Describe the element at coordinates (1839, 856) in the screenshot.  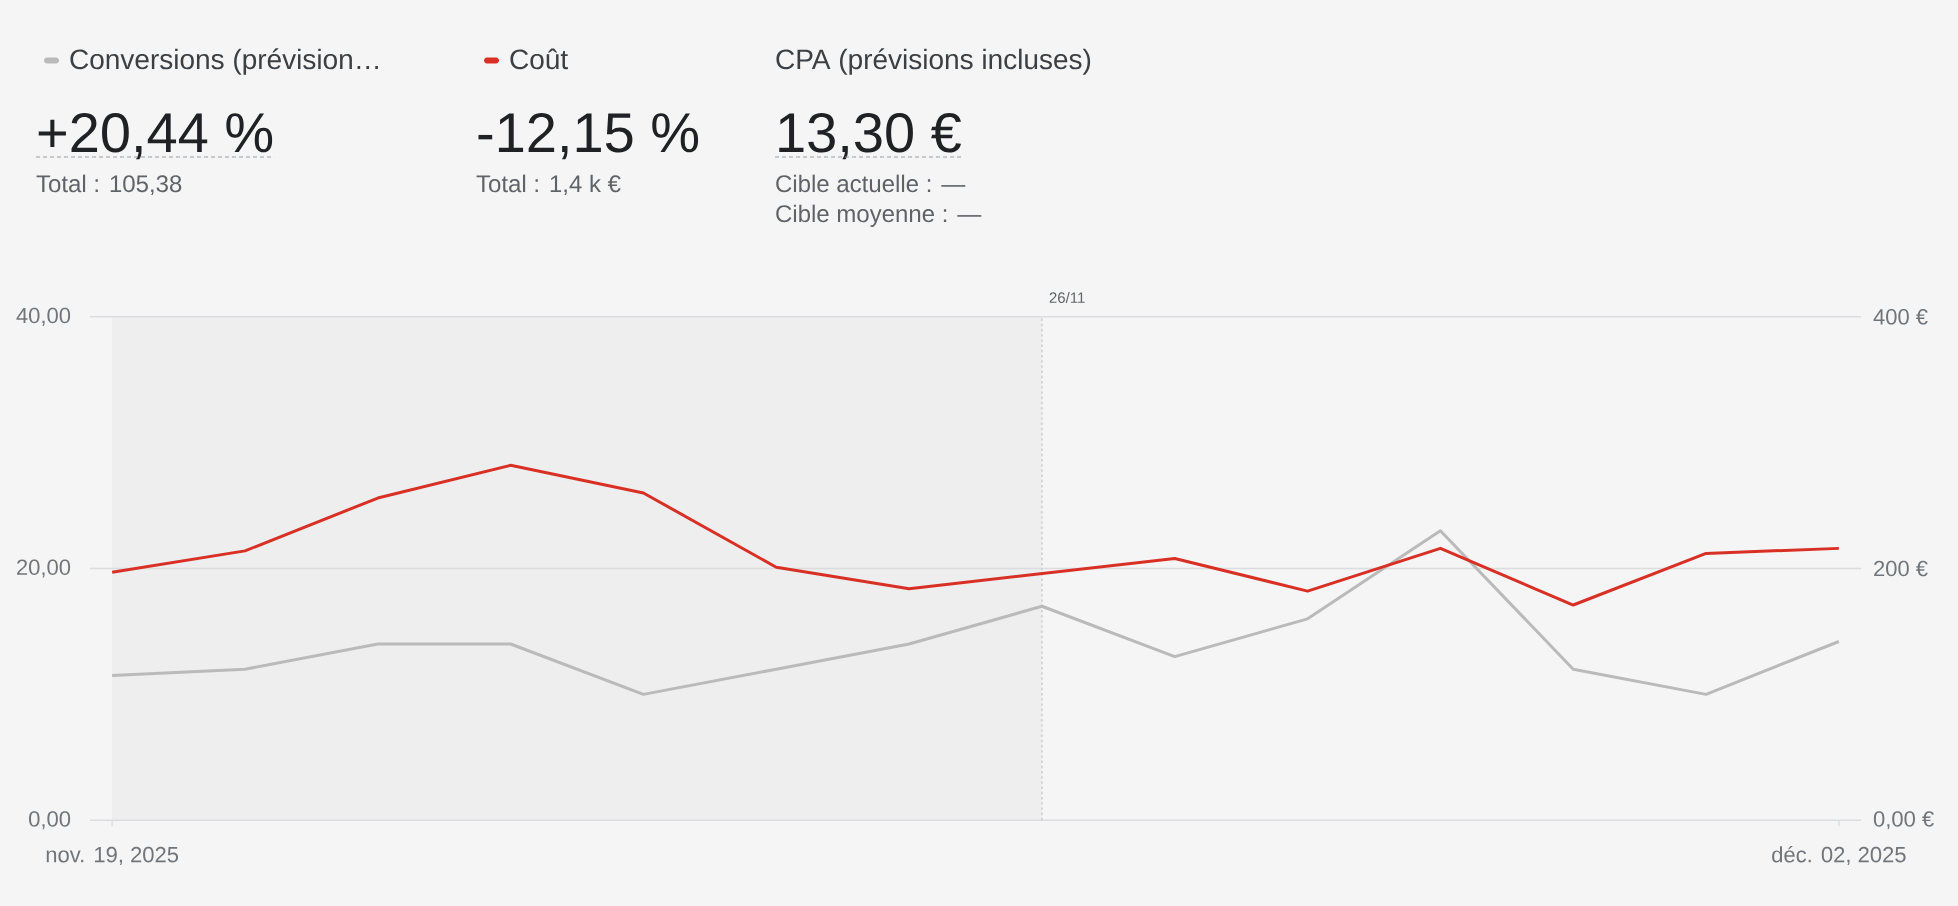
I see `x-tick-label: déc. 02, 2025` at that location.